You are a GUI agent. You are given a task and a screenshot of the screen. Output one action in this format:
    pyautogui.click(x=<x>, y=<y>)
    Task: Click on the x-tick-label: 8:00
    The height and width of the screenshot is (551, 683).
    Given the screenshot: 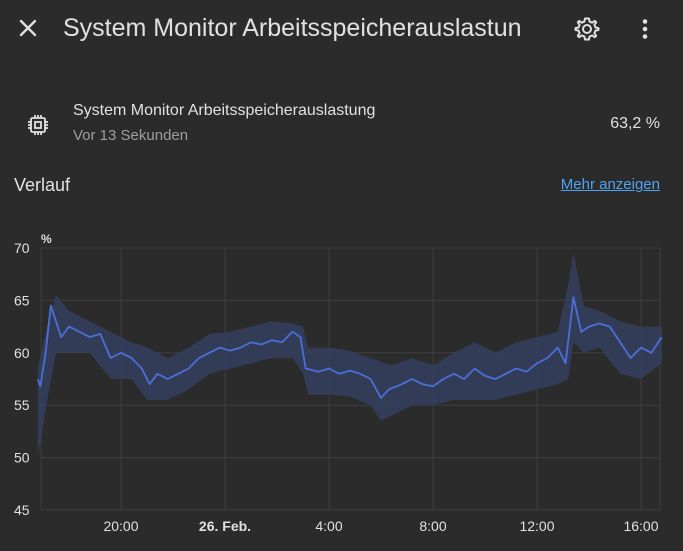 What is the action you would take?
    pyautogui.click(x=432, y=526)
    